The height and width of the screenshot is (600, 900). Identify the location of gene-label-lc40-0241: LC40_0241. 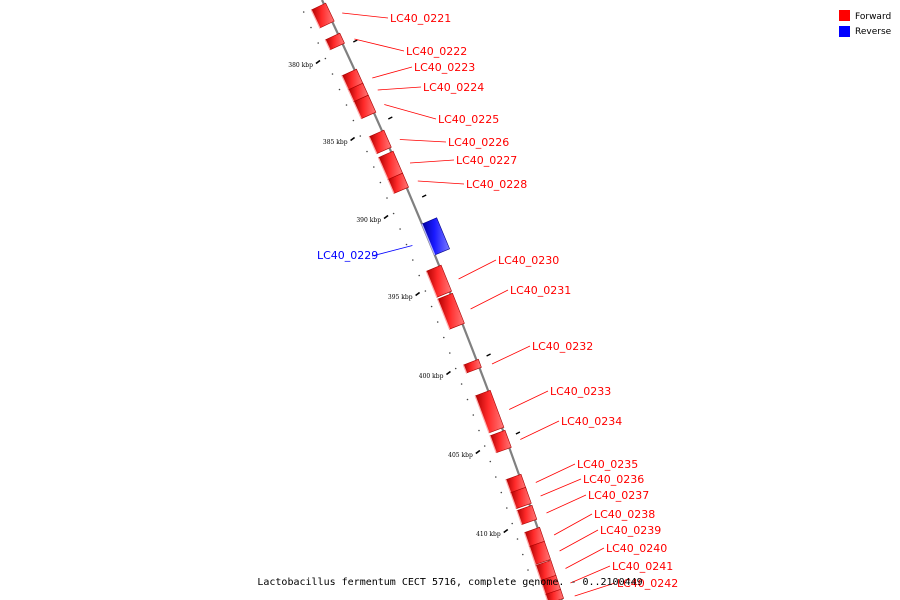
(642, 566).